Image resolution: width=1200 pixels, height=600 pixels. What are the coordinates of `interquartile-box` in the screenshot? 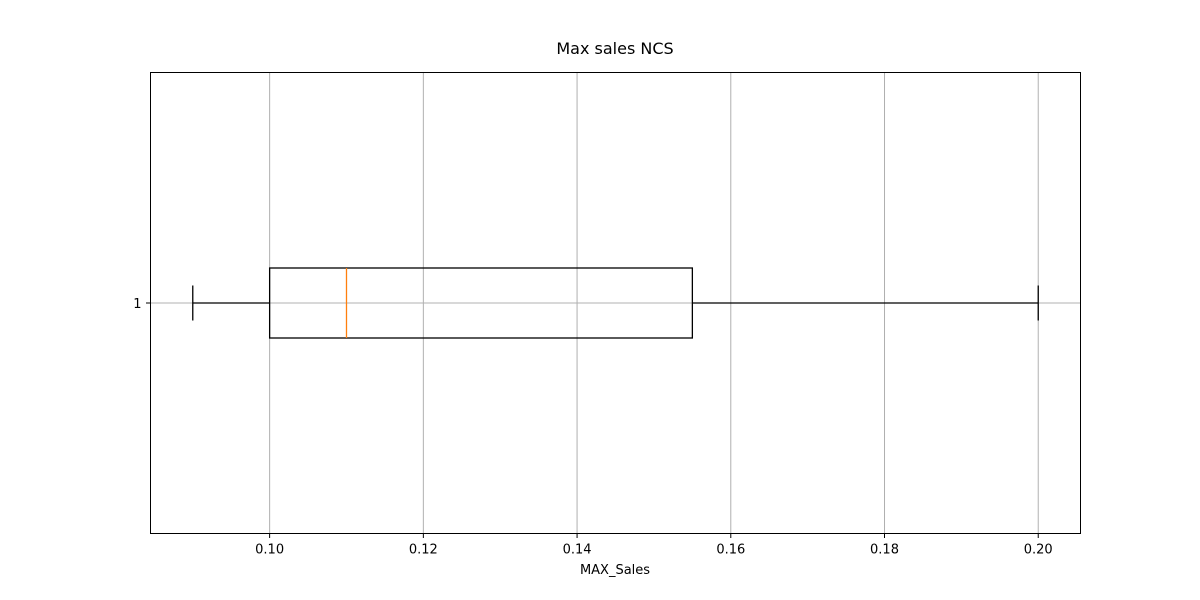 It's located at (481, 303).